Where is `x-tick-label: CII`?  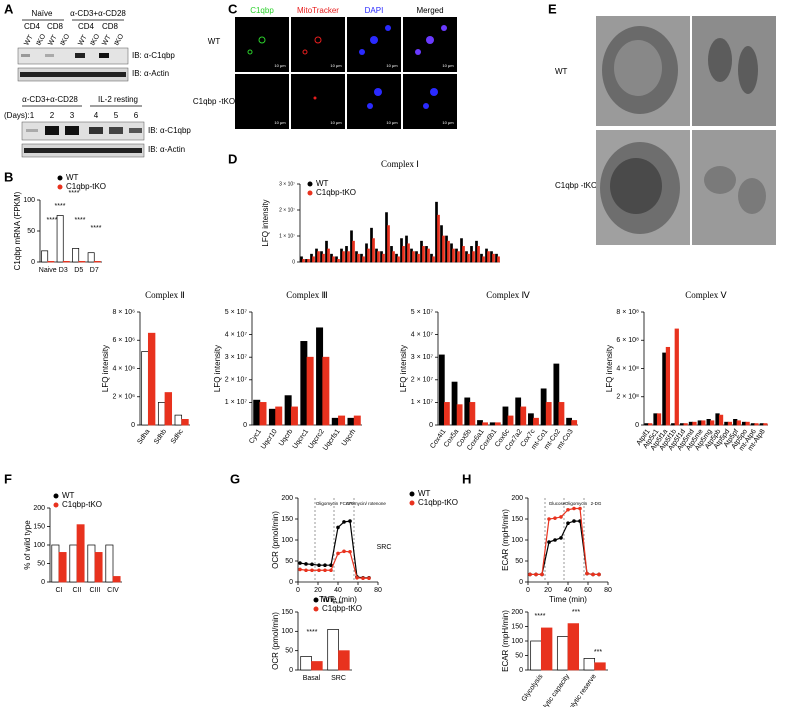
x-tick-label: CII is located at coordinates (77, 590).